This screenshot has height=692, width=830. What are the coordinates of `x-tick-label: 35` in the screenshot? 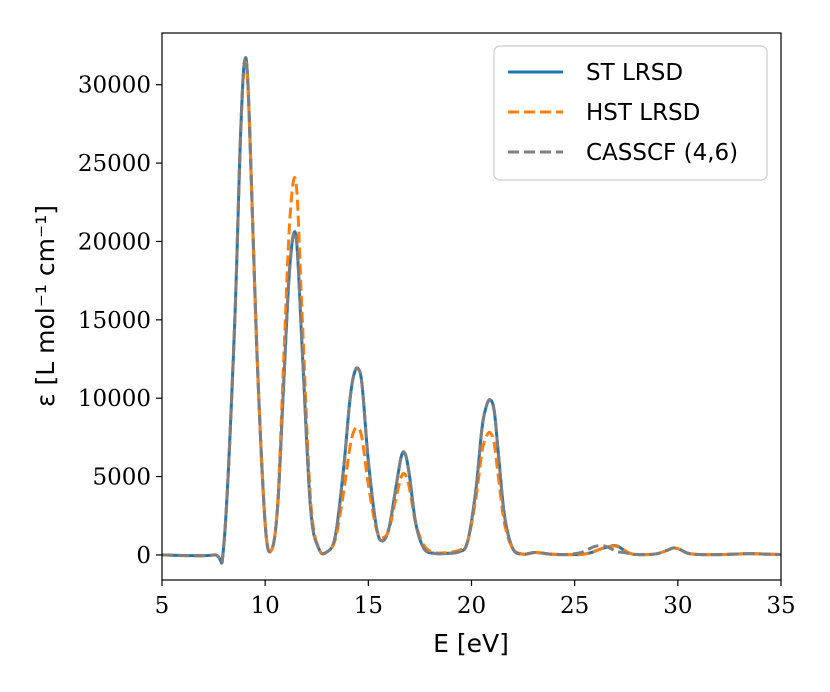 It's located at (780, 606).